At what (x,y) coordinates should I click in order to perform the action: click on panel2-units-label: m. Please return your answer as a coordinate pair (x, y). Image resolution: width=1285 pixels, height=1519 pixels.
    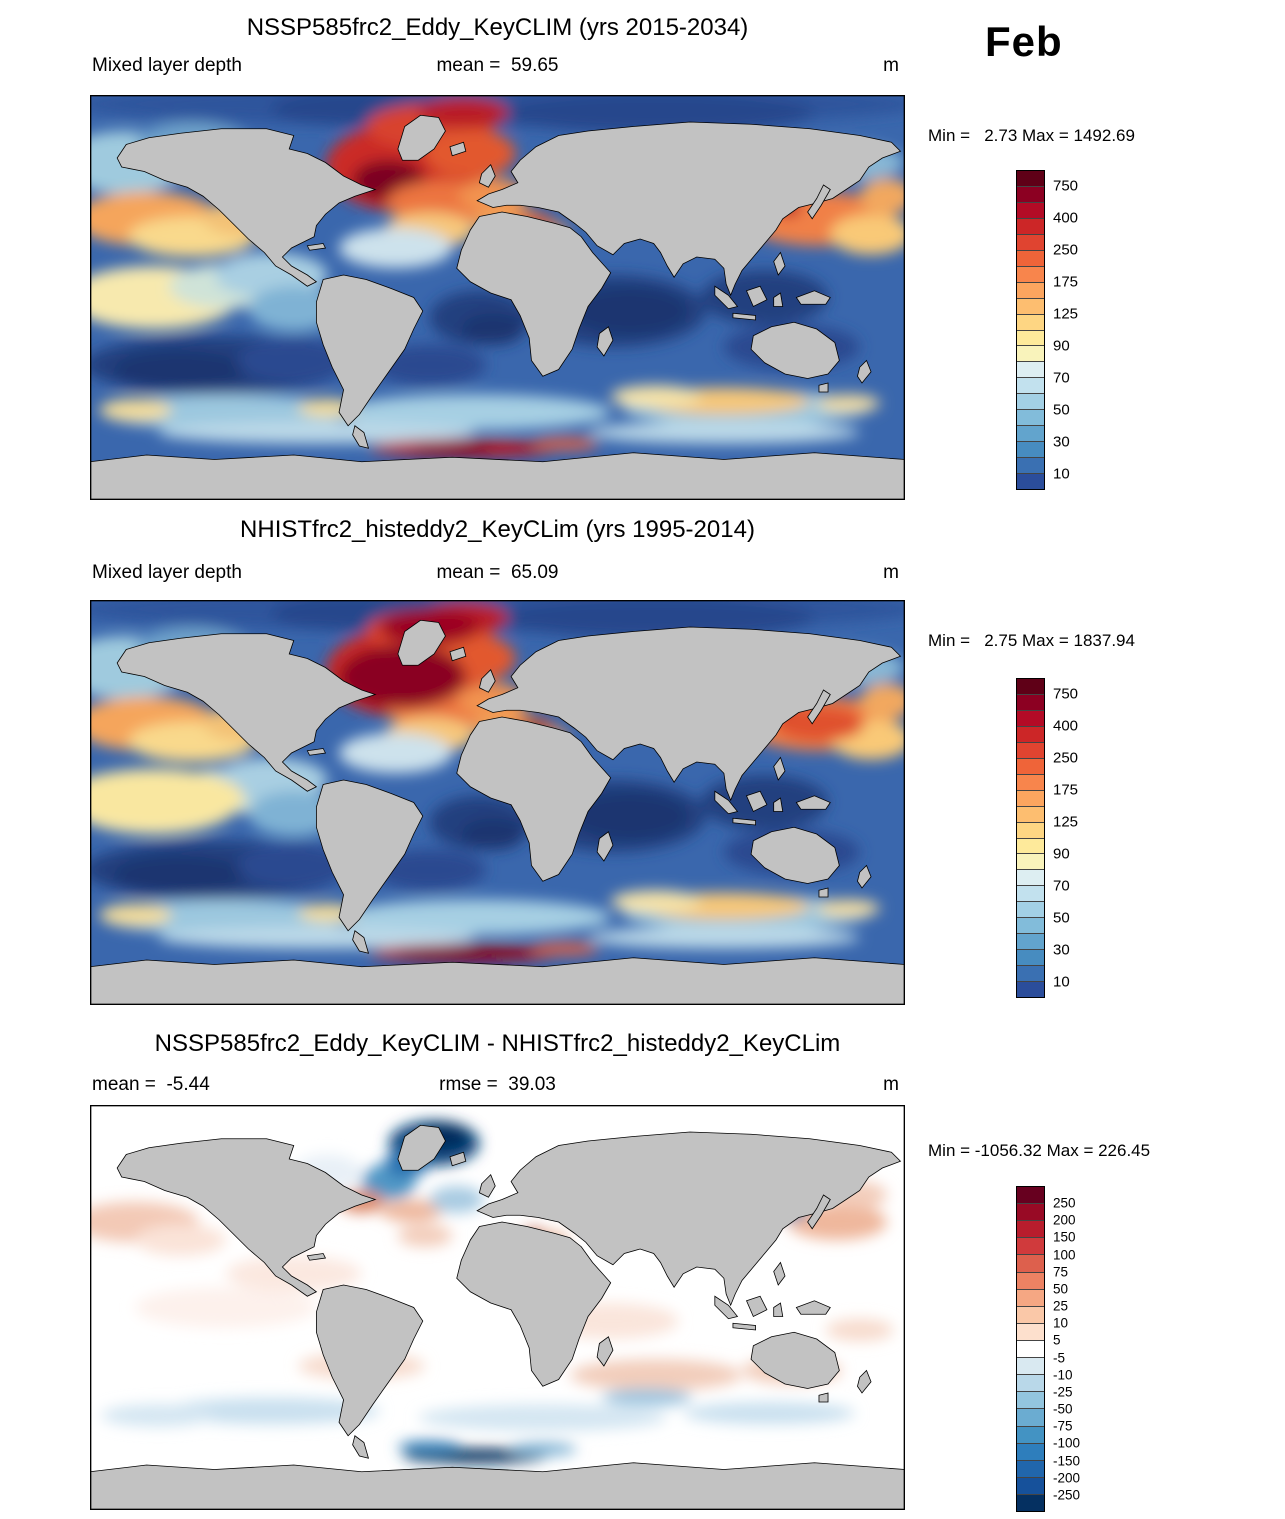
    Looking at the image, I should click on (891, 572).